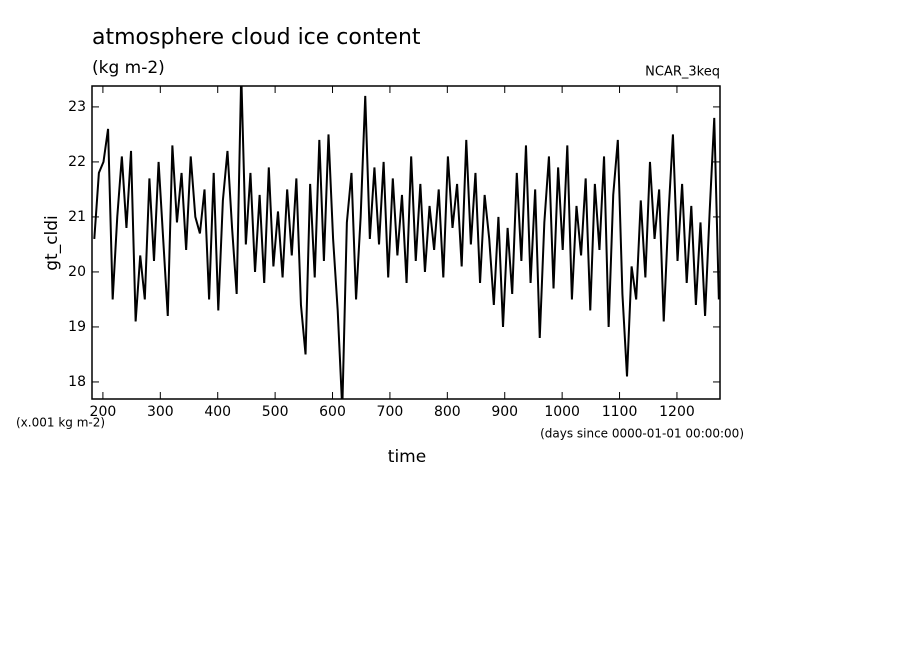  What do you see at coordinates (642, 434) in the screenshot?
I see `x-units: (days since 0000-01-01 00:00:00)` at bounding box center [642, 434].